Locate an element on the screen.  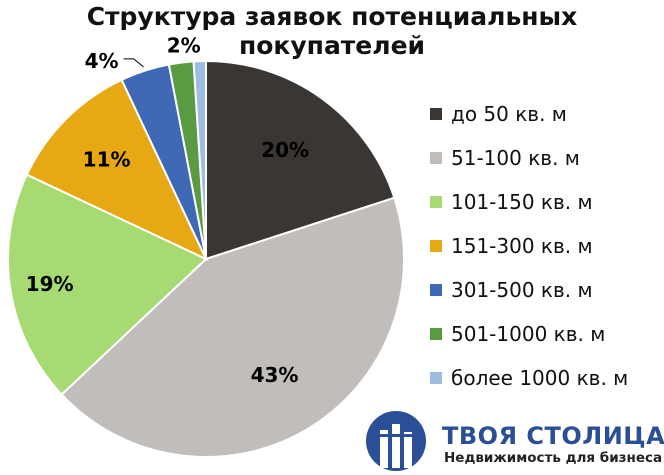
logo-name-text: ТВОЯ СТОЛИЦА is located at coordinates (553, 436).